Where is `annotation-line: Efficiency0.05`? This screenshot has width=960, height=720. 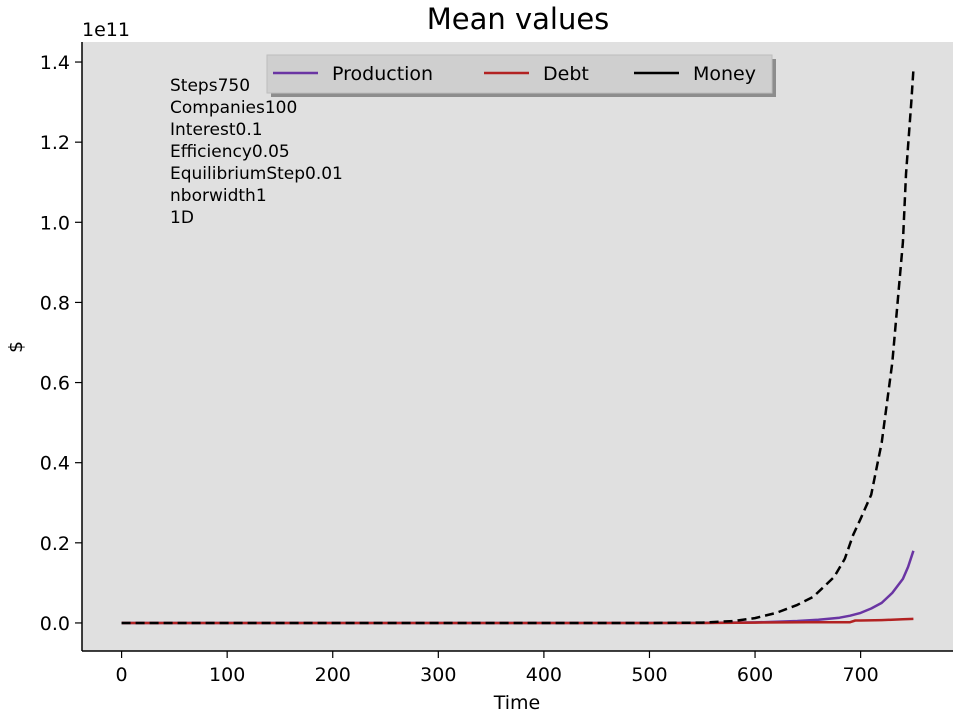 annotation-line: Efficiency0.05 is located at coordinates (230, 152).